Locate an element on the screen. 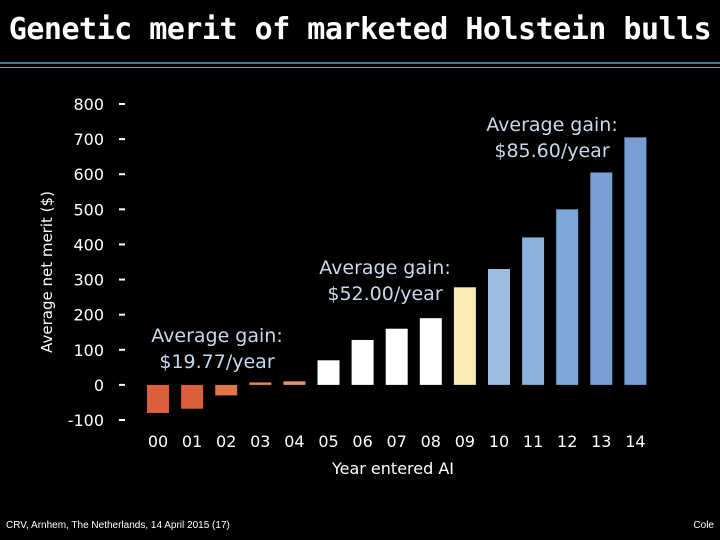 The height and width of the screenshot is (540, 720). annotation-line2: $85.60/year is located at coordinates (551, 151).